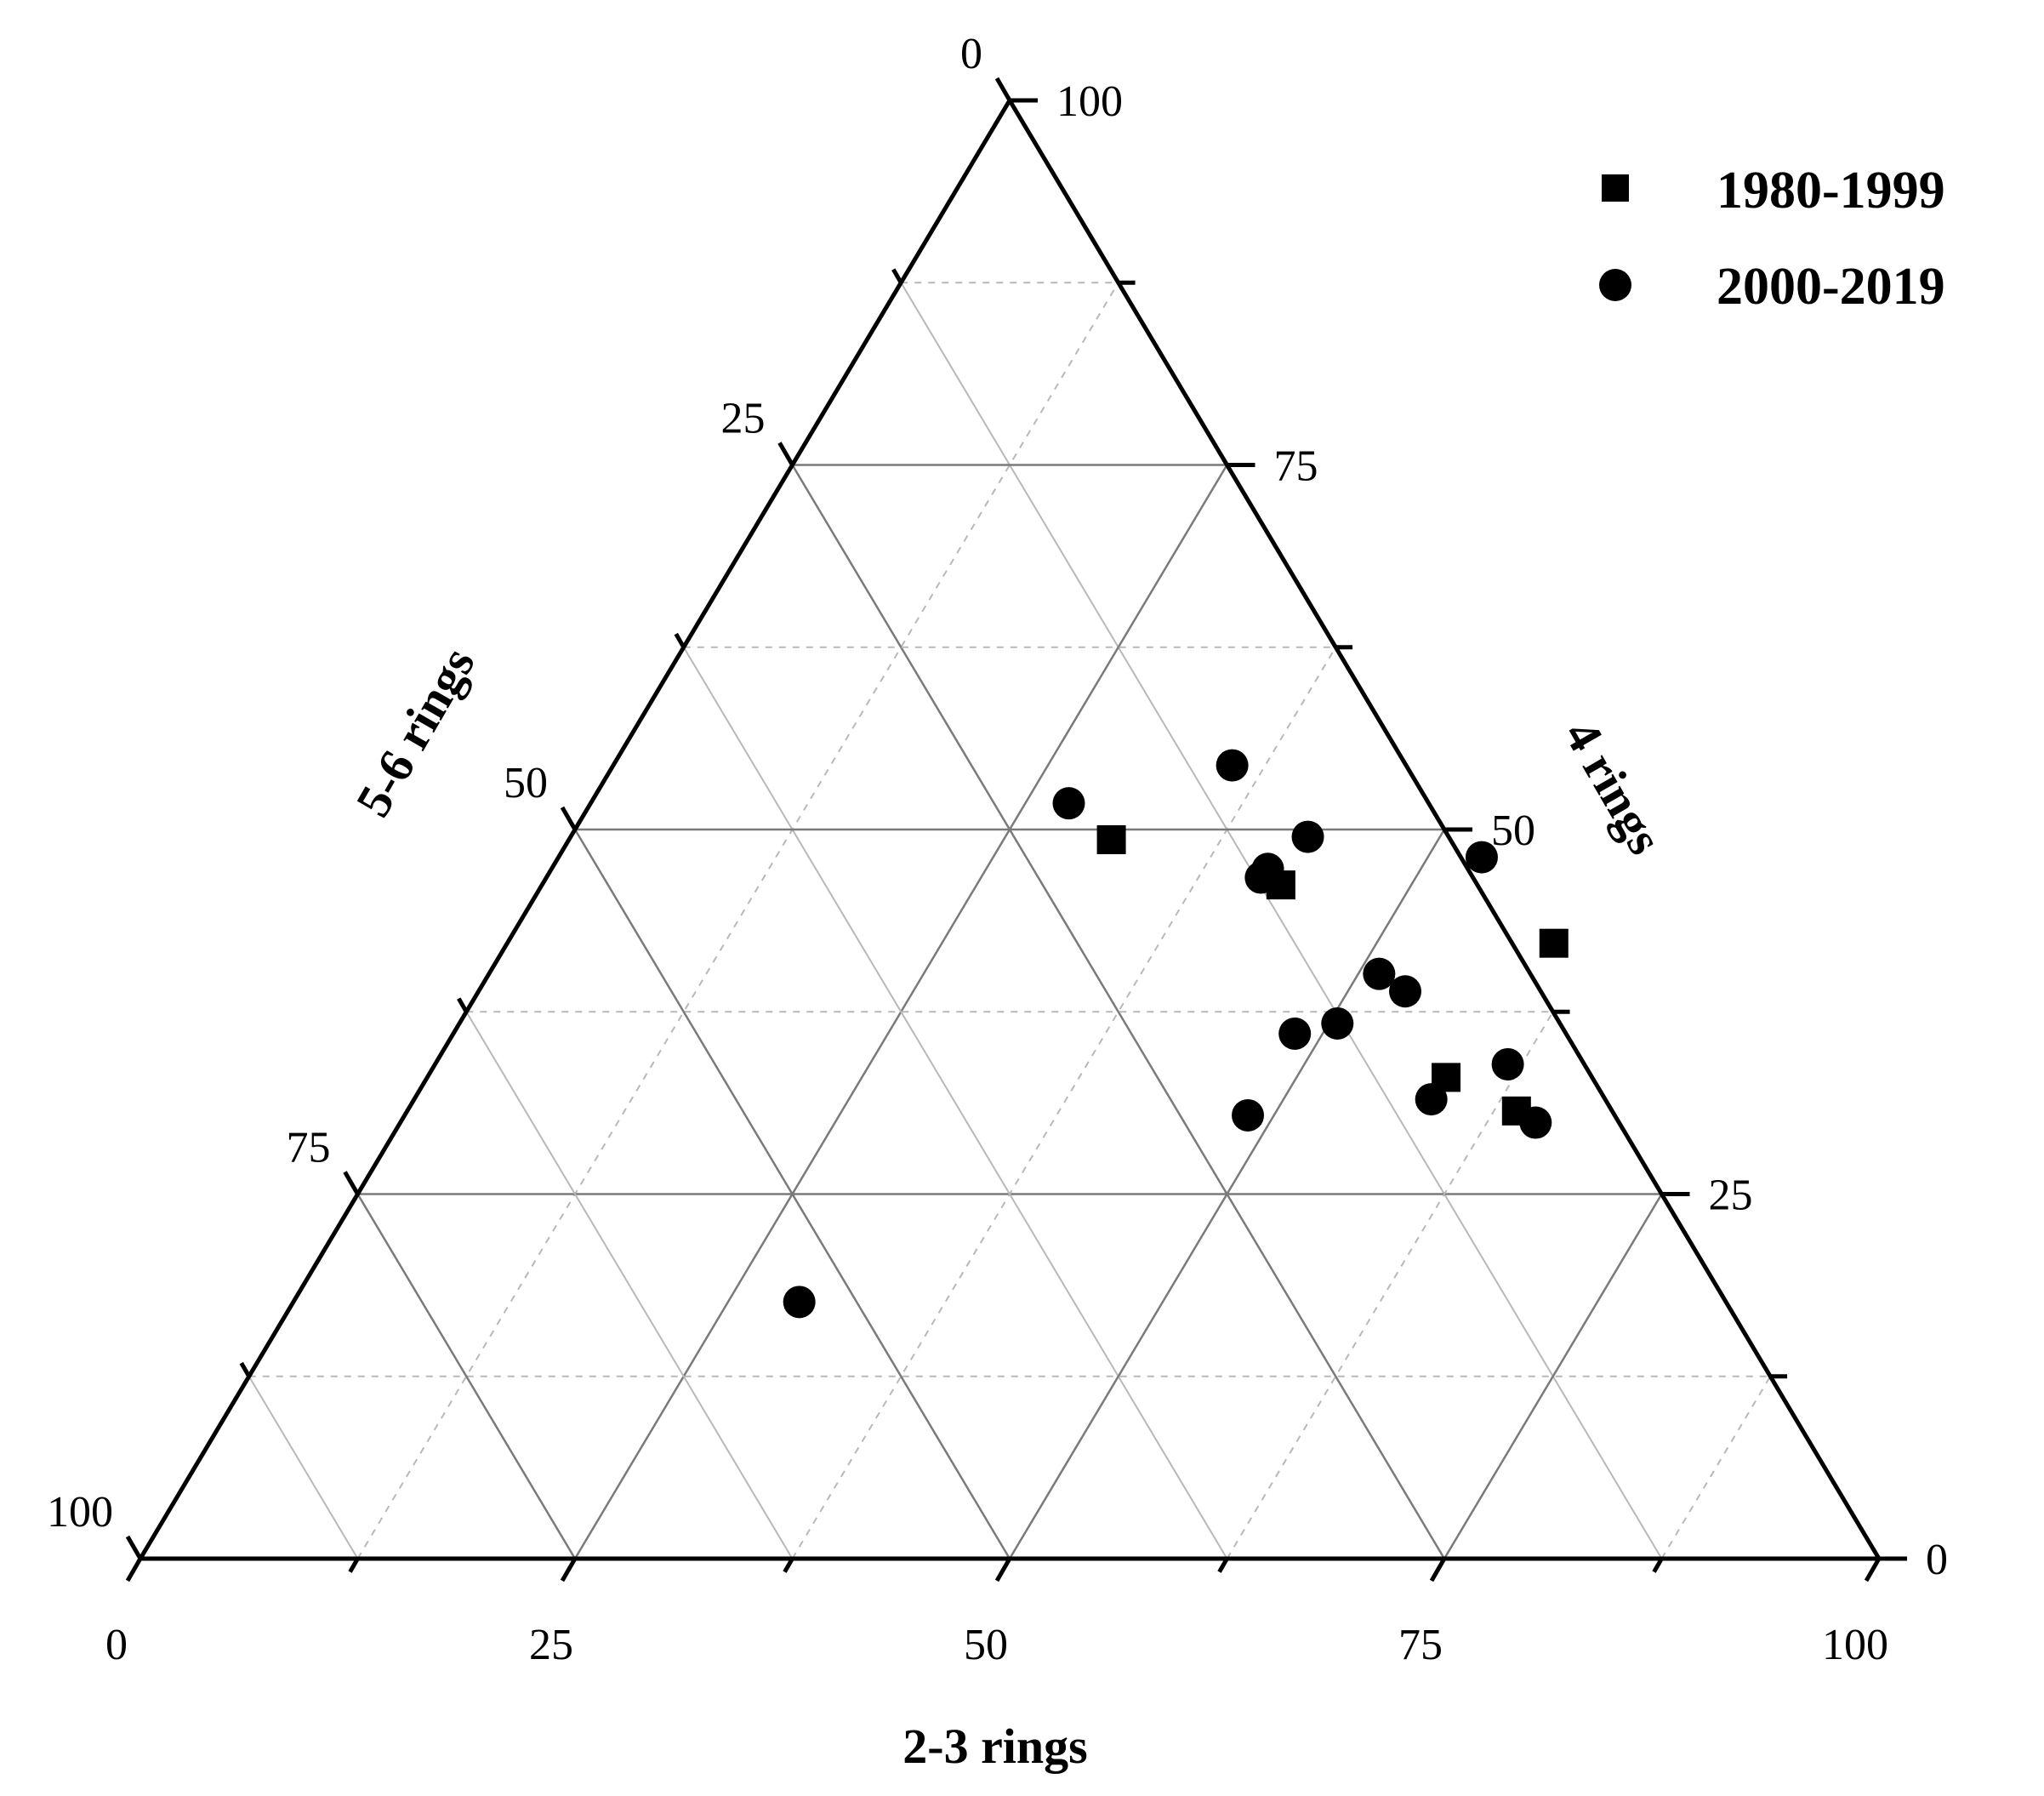 The image size is (2044, 1796). Describe the element at coordinates (986, 1645) in the screenshot. I see `tick-label-bottom: 50` at that location.